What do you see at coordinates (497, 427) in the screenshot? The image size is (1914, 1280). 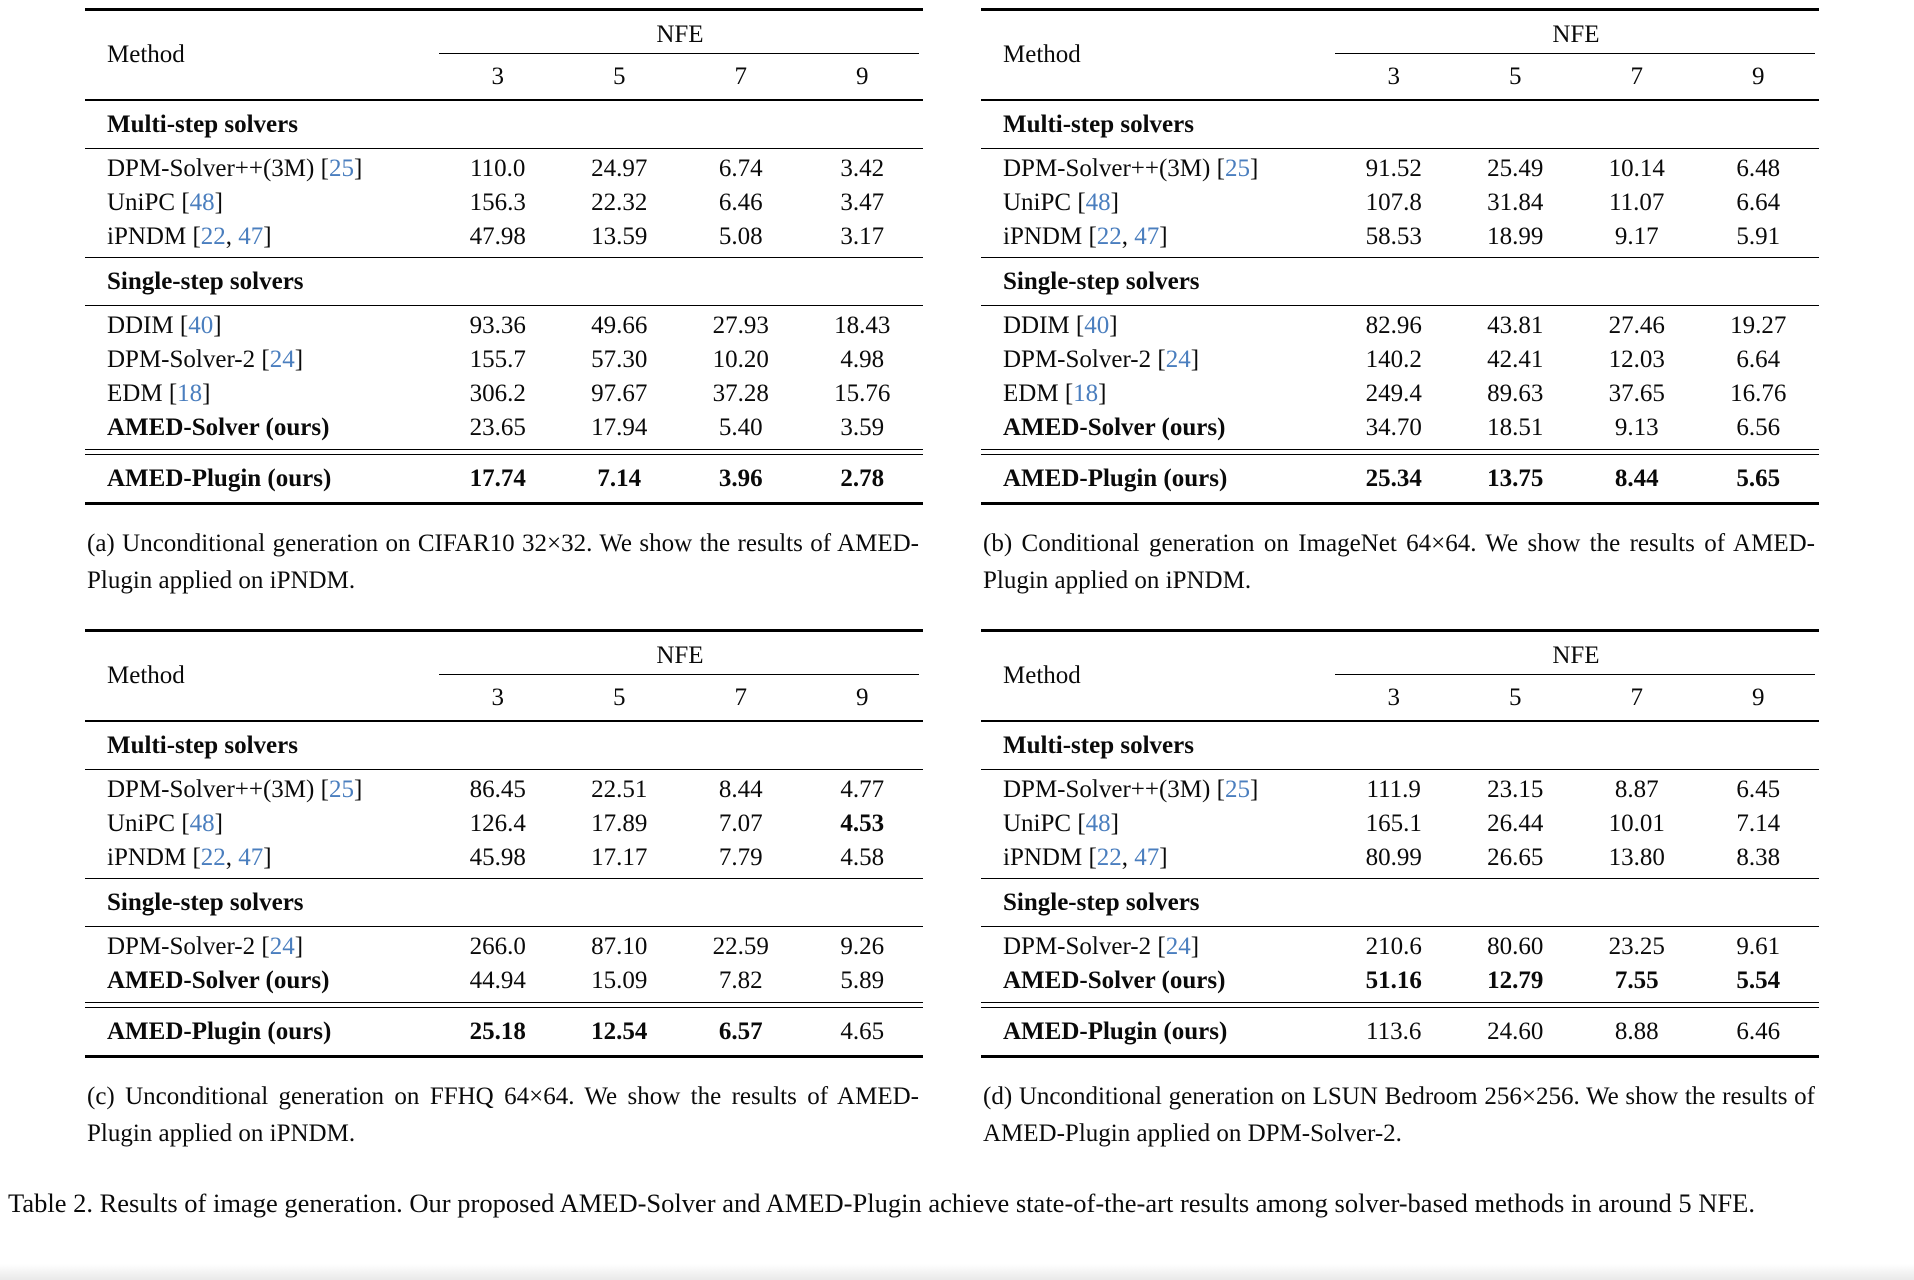 I see `value-cell: 23.65` at bounding box center [497, 427].